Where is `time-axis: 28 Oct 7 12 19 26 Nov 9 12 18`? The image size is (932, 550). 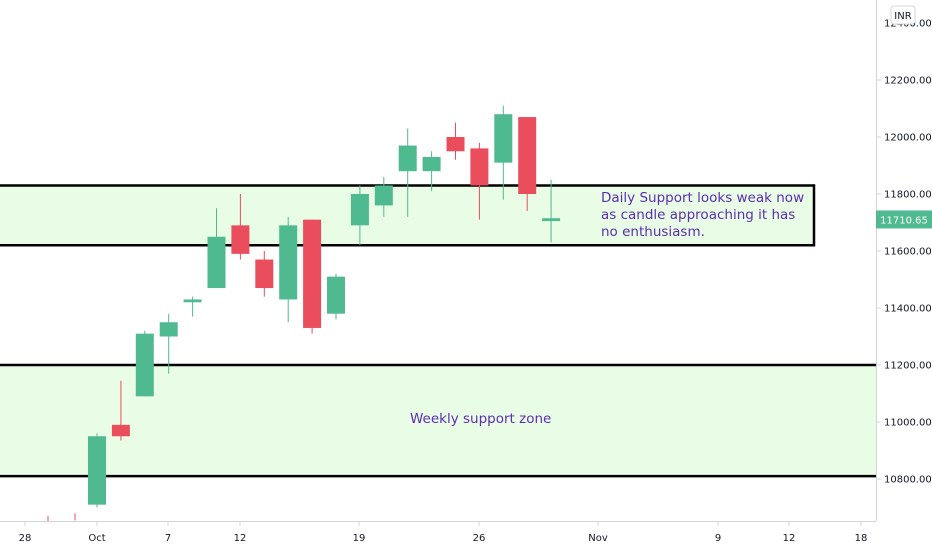 time-axis: 28 Oct 7 12 19 26 Nov 9 12 18 is located at coordinates (443, 532).